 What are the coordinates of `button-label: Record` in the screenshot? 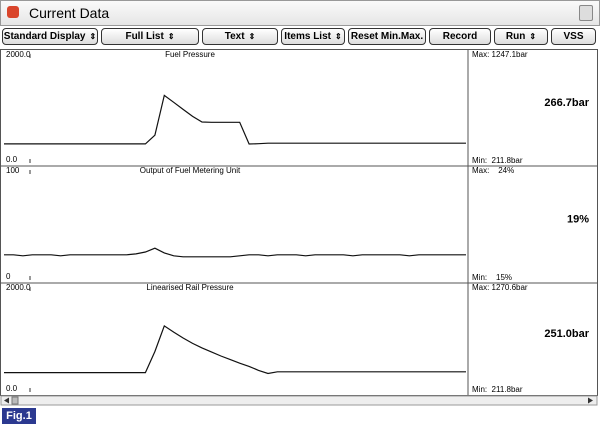 It's located at (460, 36).